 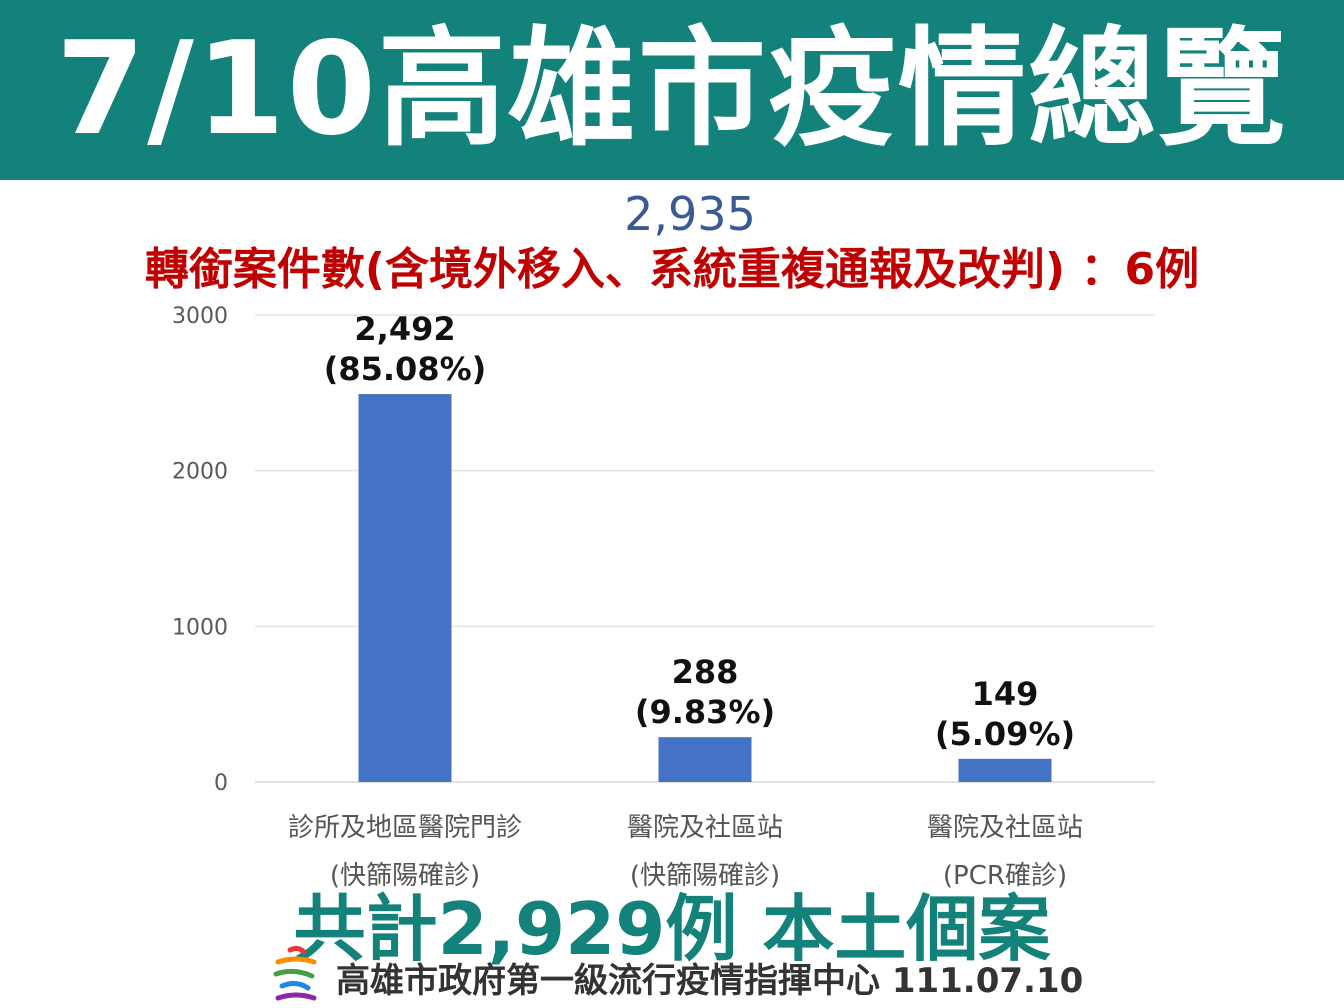 I want to click on bar-data-label: (5.09%), so click(x=1005, y=734).